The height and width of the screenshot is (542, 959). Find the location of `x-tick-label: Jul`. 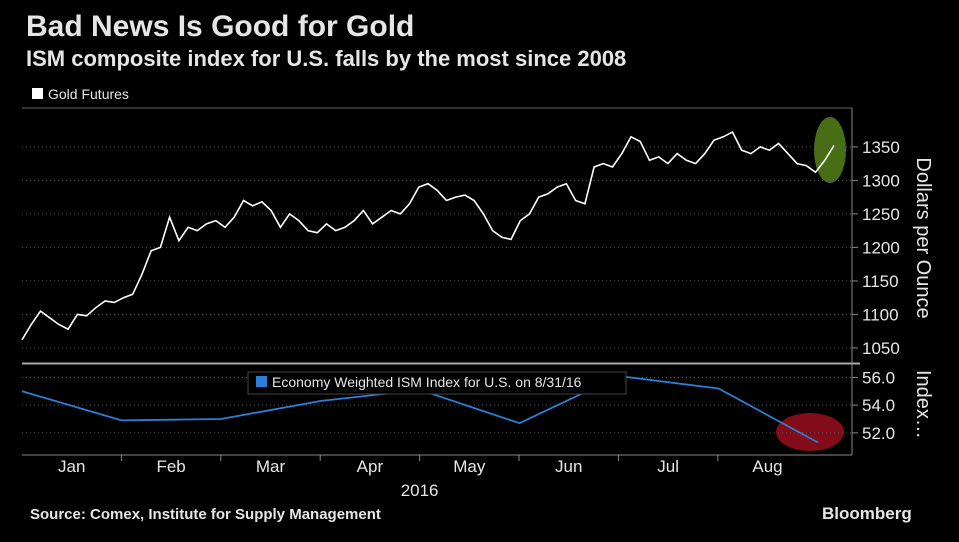

x-tick-label: Jul is located at coordinates (668, 466).